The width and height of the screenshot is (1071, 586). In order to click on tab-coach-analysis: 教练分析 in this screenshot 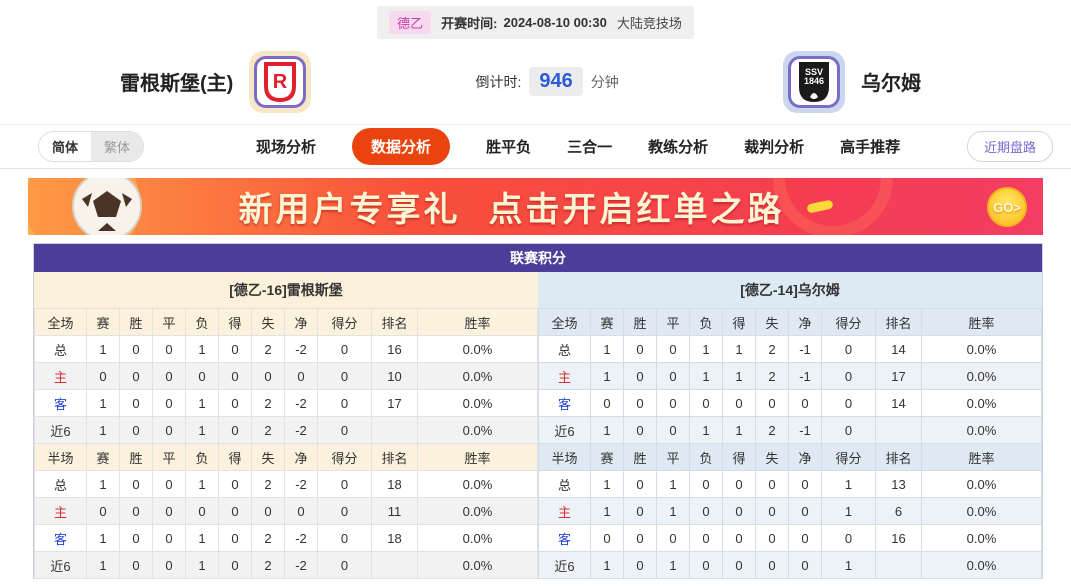, I will do `click(678, 147)`.